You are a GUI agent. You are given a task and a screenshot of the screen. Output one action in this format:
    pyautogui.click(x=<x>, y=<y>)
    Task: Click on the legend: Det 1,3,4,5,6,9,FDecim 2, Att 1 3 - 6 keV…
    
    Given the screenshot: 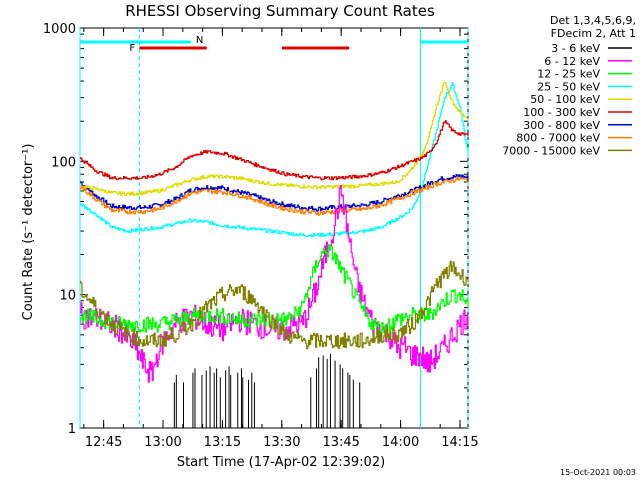 What is the action you would take?
    pyautogui.click(x=569, y=85)
    